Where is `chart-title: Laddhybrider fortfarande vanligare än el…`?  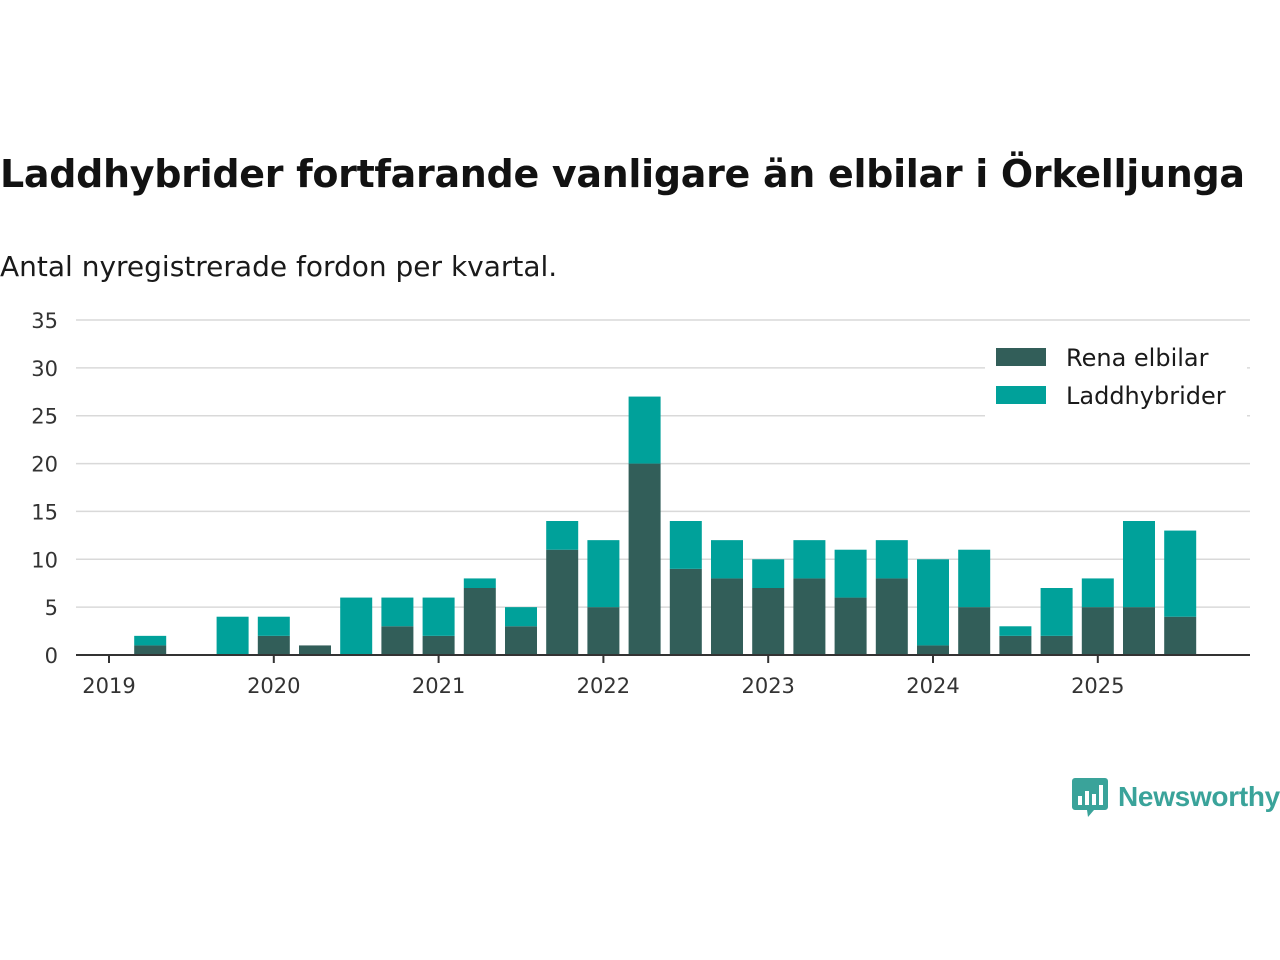 chart-title: Laddhybrider fortfarande vanligare än el… is located at coordinates (622, 174).